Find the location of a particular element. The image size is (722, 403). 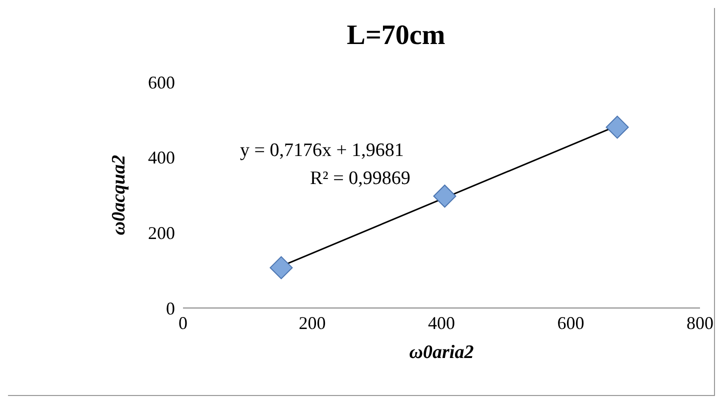

x-tick-label: 600 is located at coordinates (570, 322).